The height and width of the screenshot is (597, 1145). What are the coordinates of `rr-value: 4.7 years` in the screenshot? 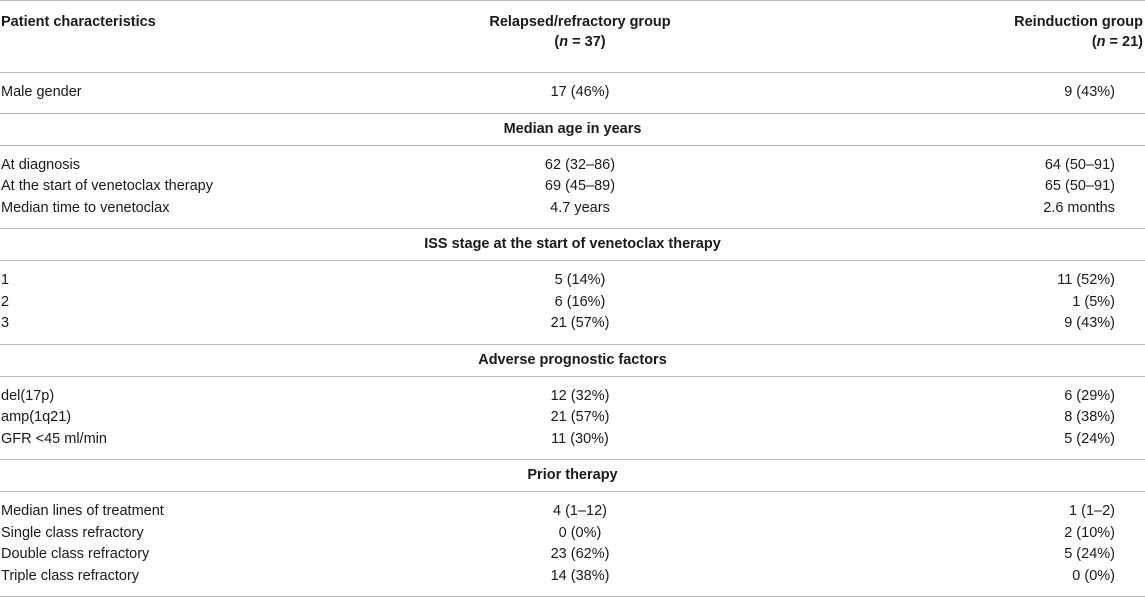 It's located at (580, 207).